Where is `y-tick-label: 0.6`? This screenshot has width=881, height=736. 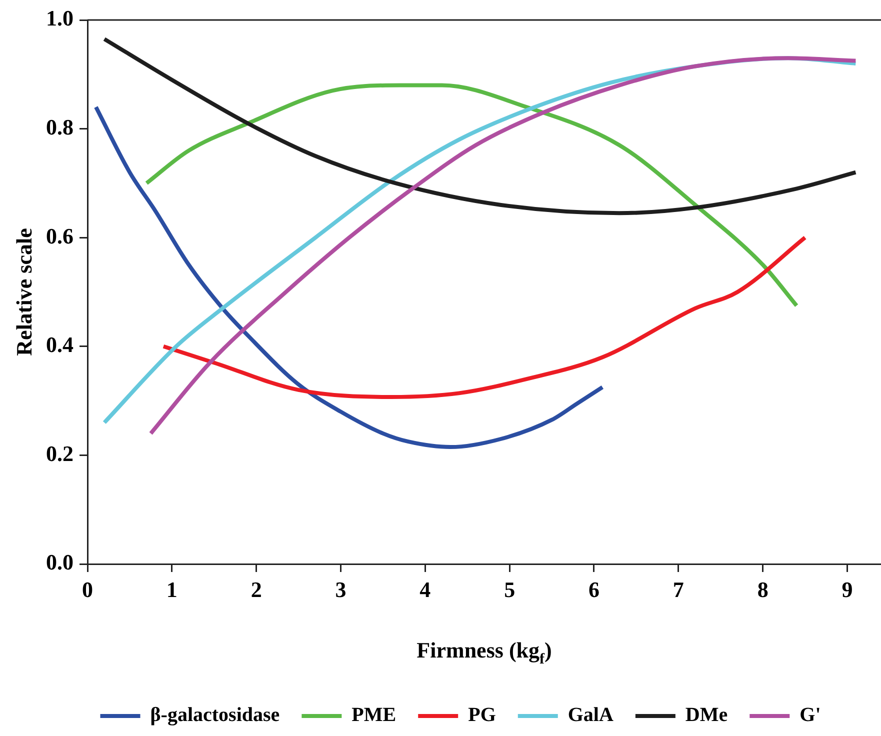
y-tick-label: 0.6 is located at coordinates (60, 235).